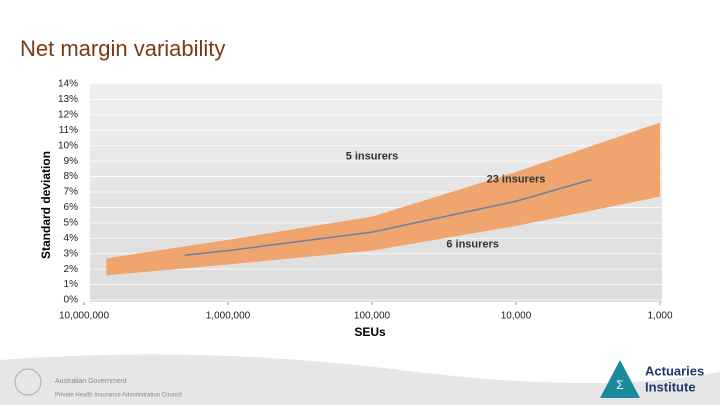 The height and width of the screenshot is (410, 720). I want to click on annotation: 6 insurers, so click(472, 244).